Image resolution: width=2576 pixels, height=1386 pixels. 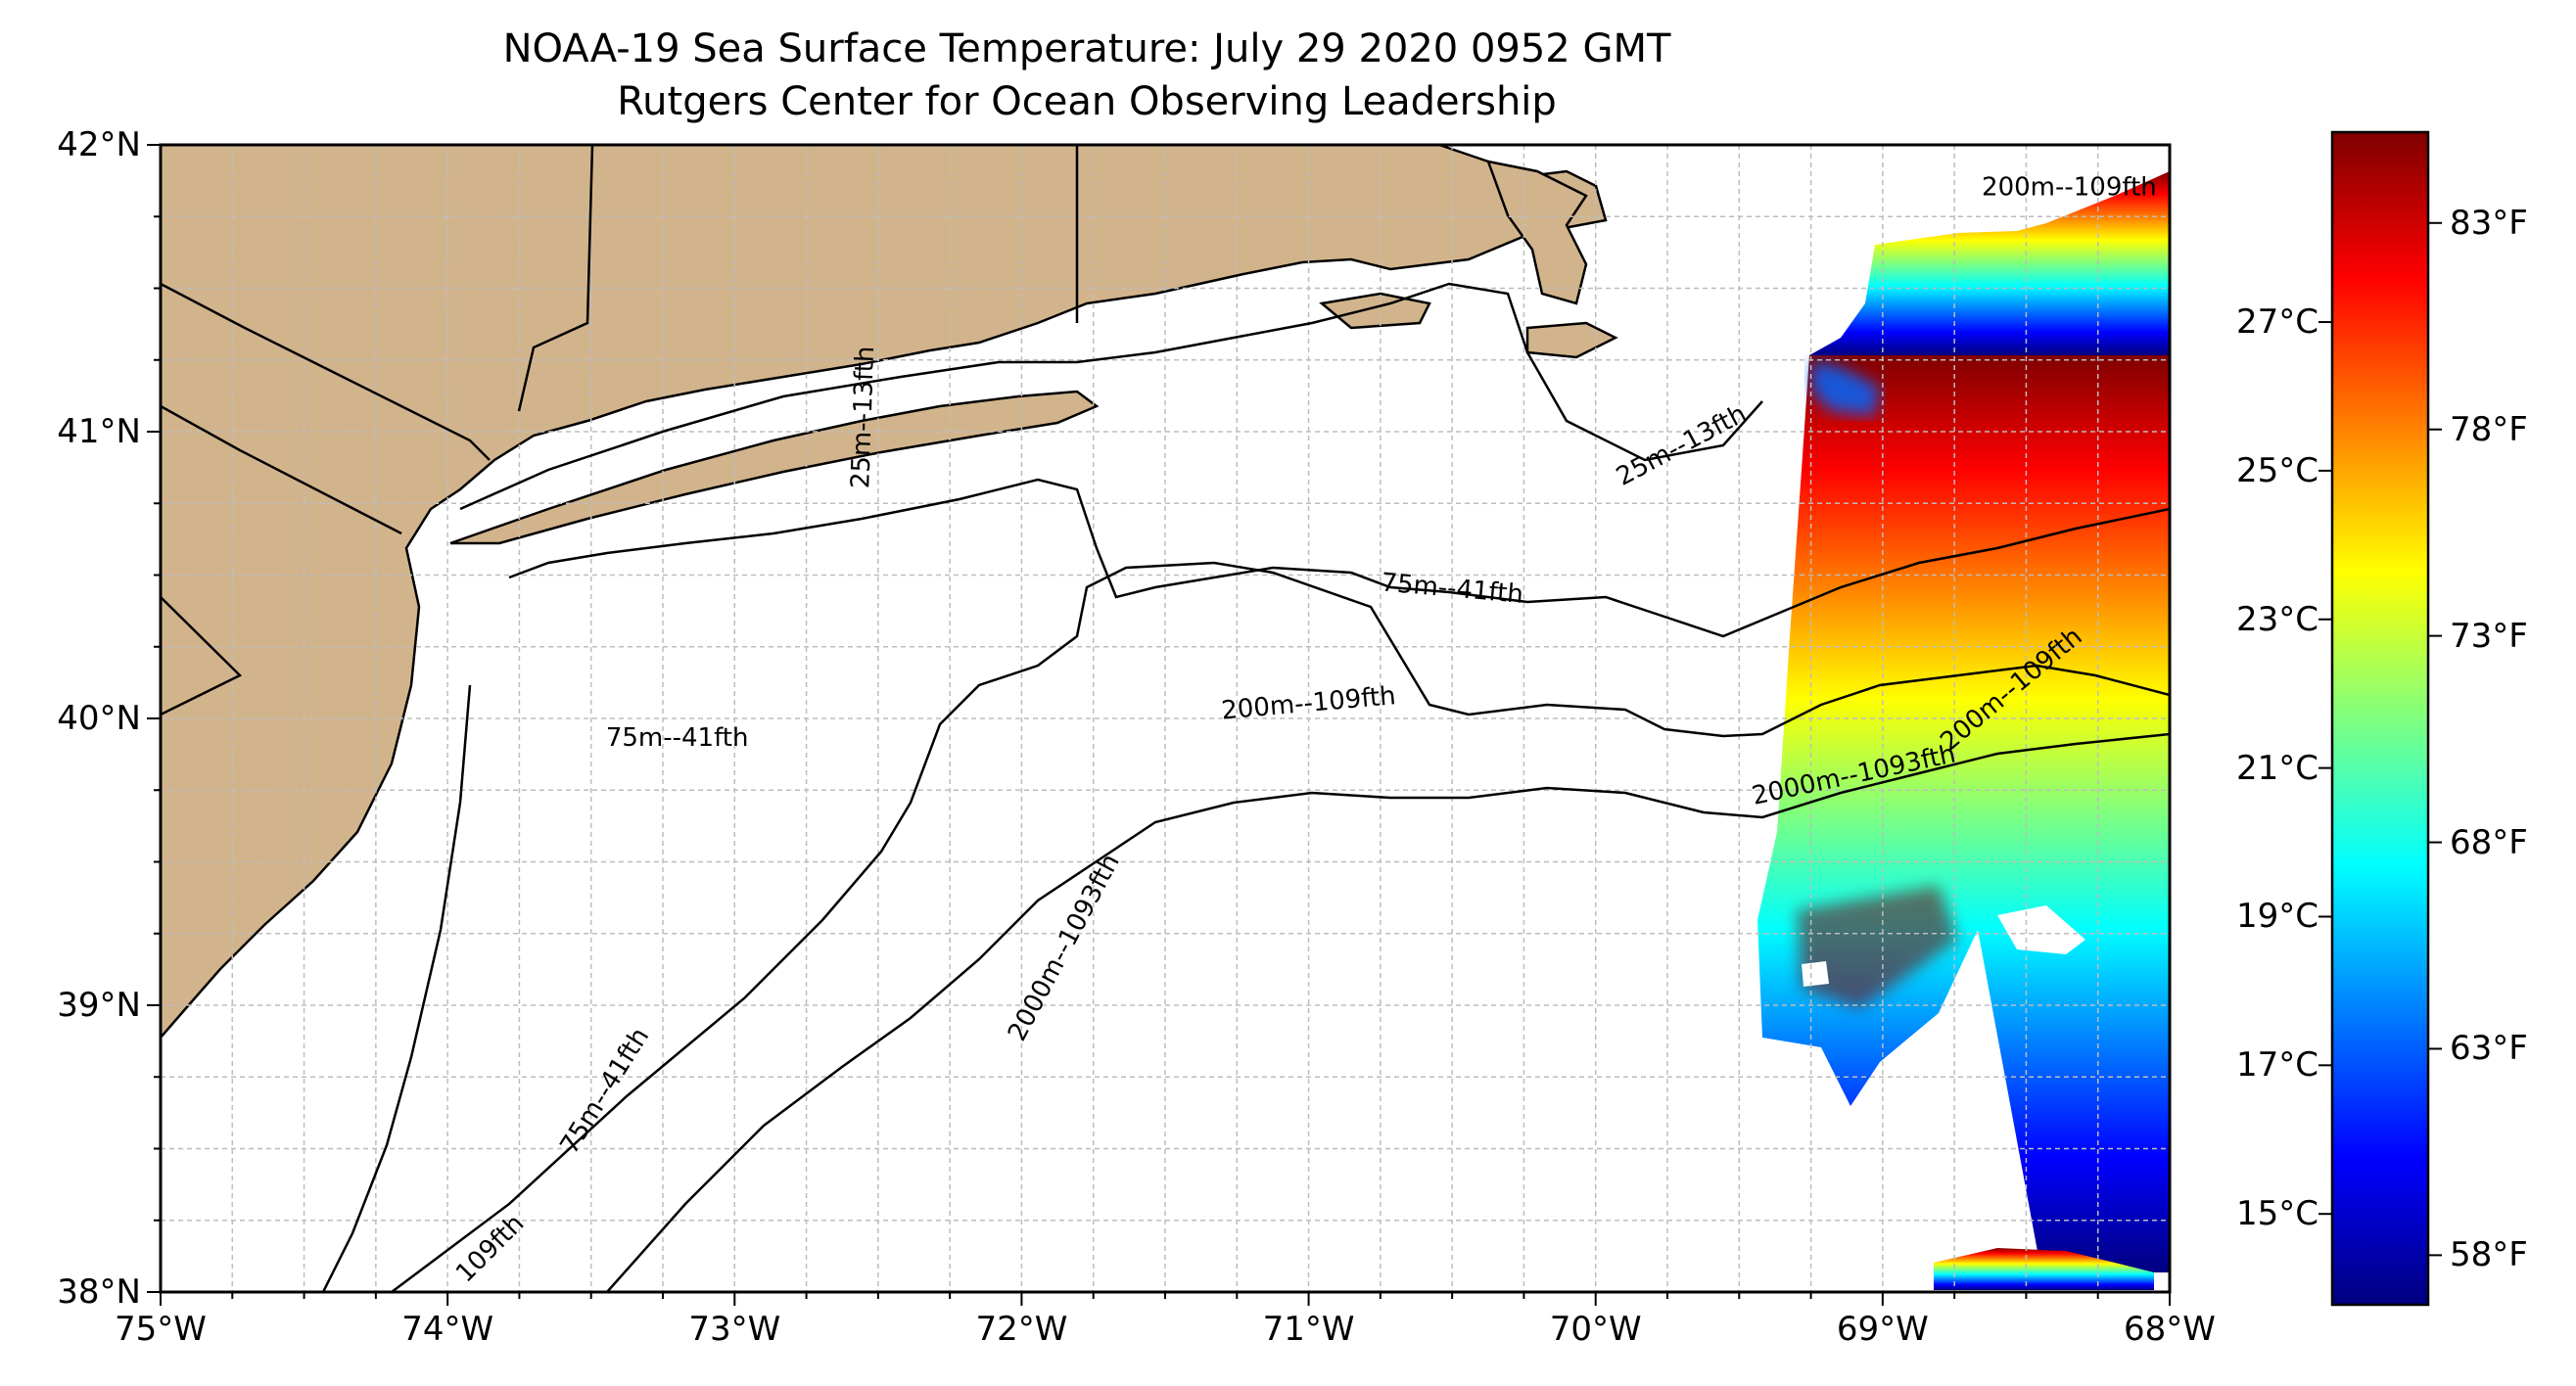 I want to click on lat-tick-label: 40°N, so click(x=99, y=718).